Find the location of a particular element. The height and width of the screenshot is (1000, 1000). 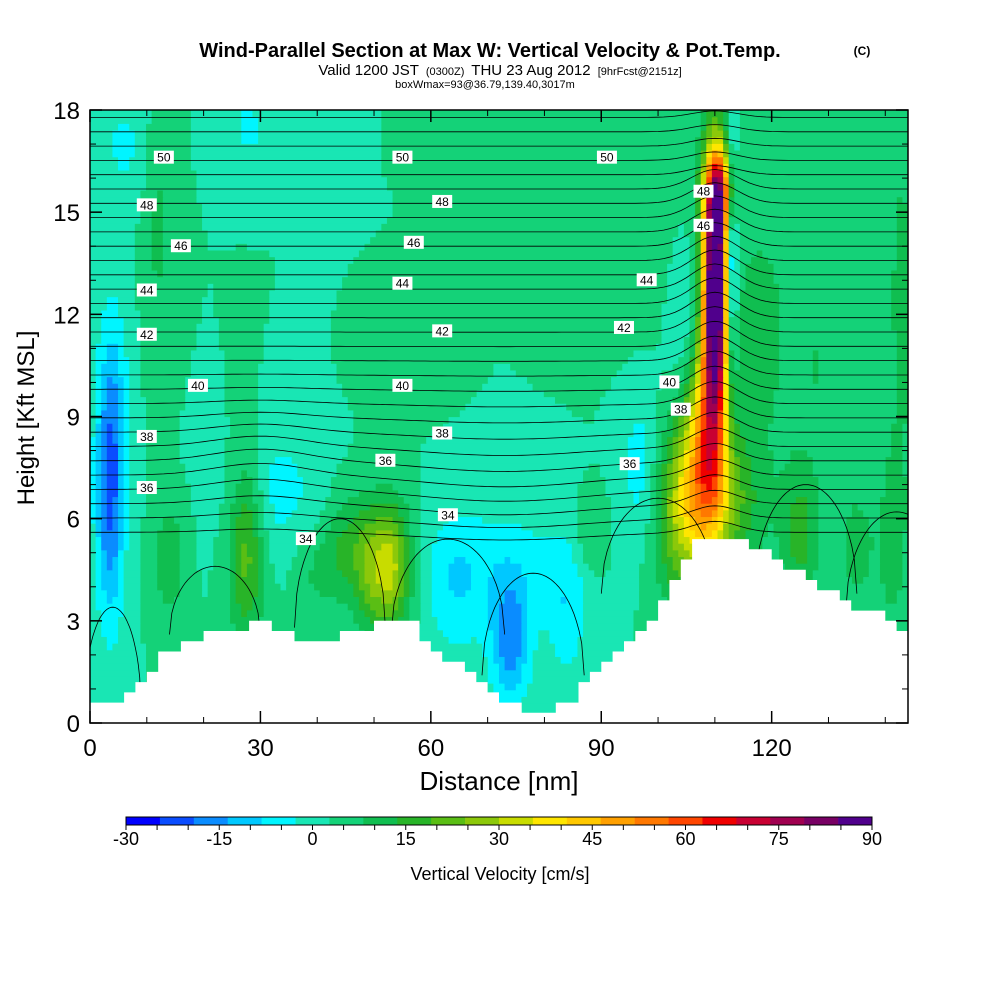

isentrope-label: 40 is located at coordinates (669, 382).